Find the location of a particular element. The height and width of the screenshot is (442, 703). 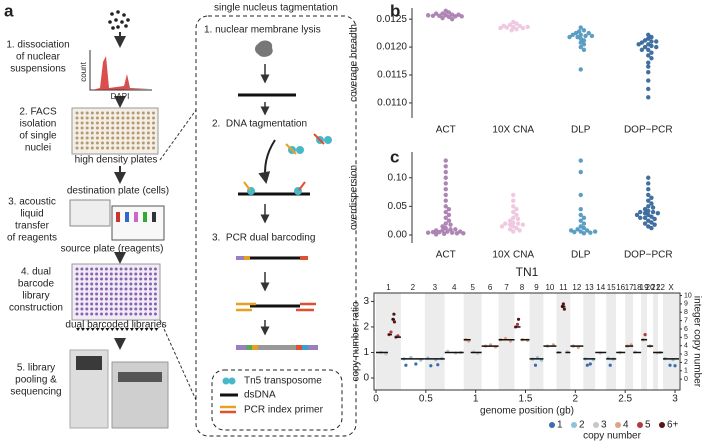

plate-label: high density plates is located at coordinates (116, 160).